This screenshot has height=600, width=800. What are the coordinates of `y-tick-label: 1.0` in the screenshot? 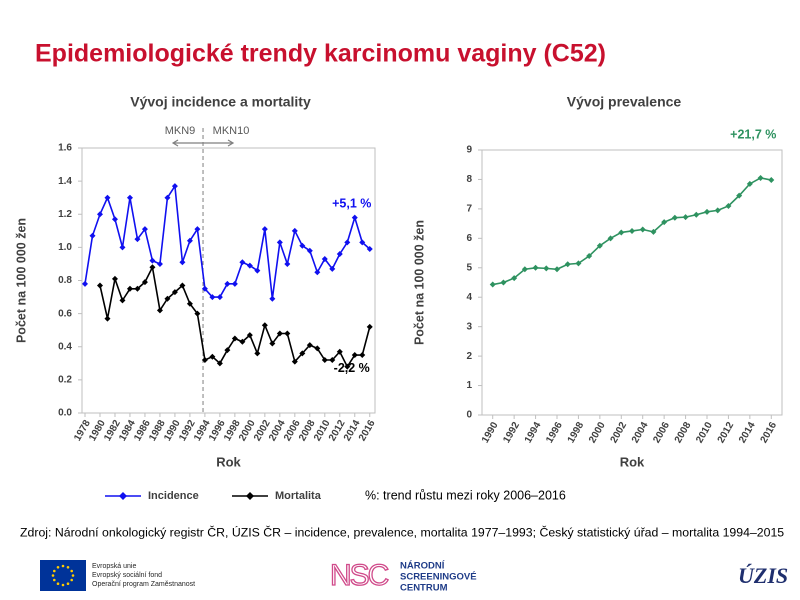 It's located at (65, 247).